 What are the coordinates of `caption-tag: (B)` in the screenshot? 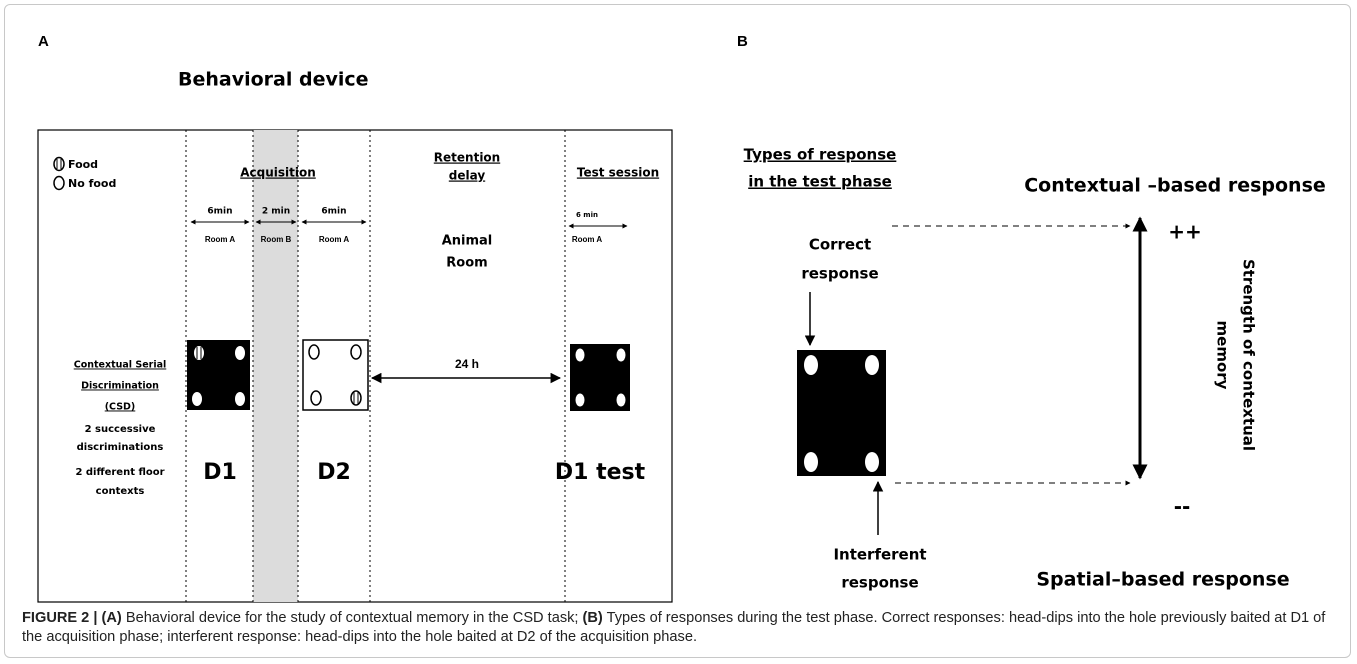 It's located at (592, 618).